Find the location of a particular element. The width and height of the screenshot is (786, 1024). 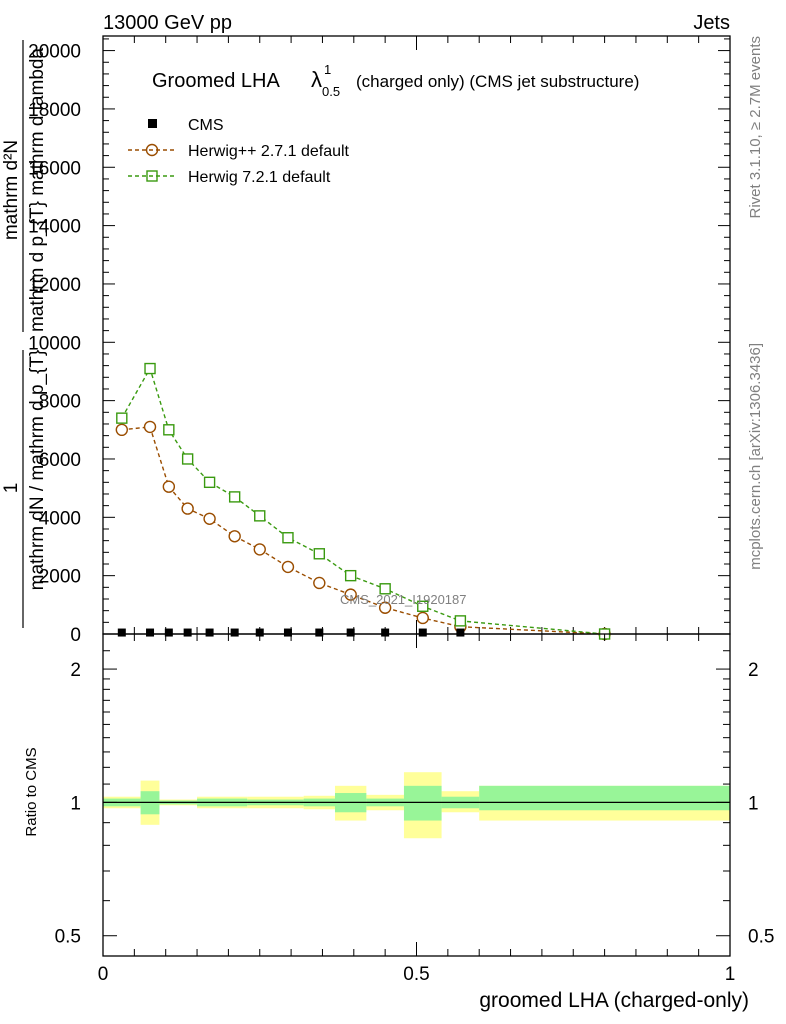

main-ytick-label: 4000 is located at coordinates (60, 518).